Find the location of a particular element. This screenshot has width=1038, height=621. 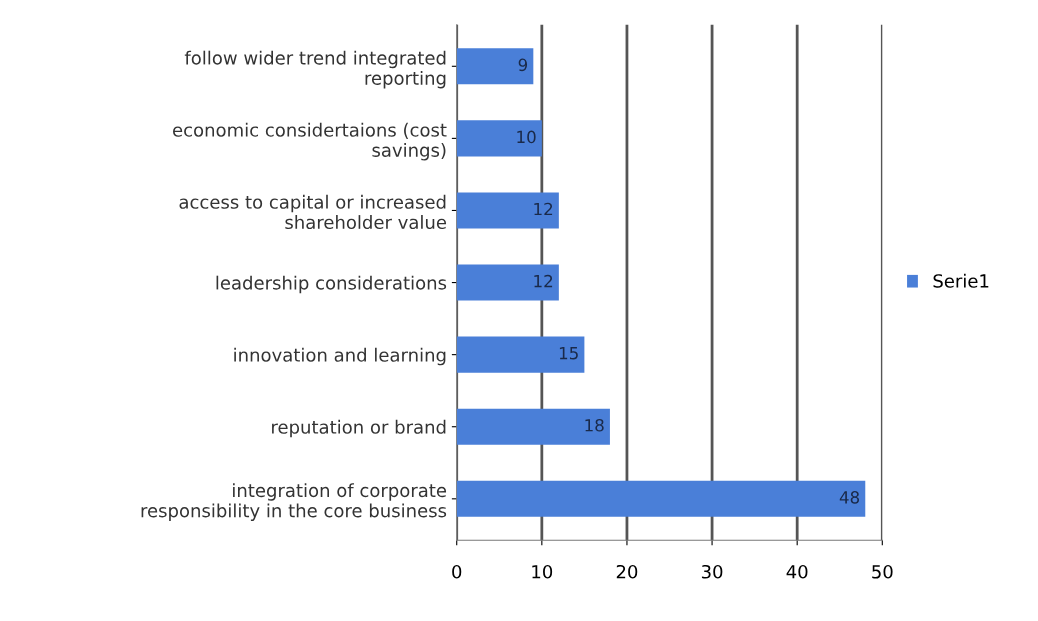

data-label: 10 is located at coordinates (526, 137).